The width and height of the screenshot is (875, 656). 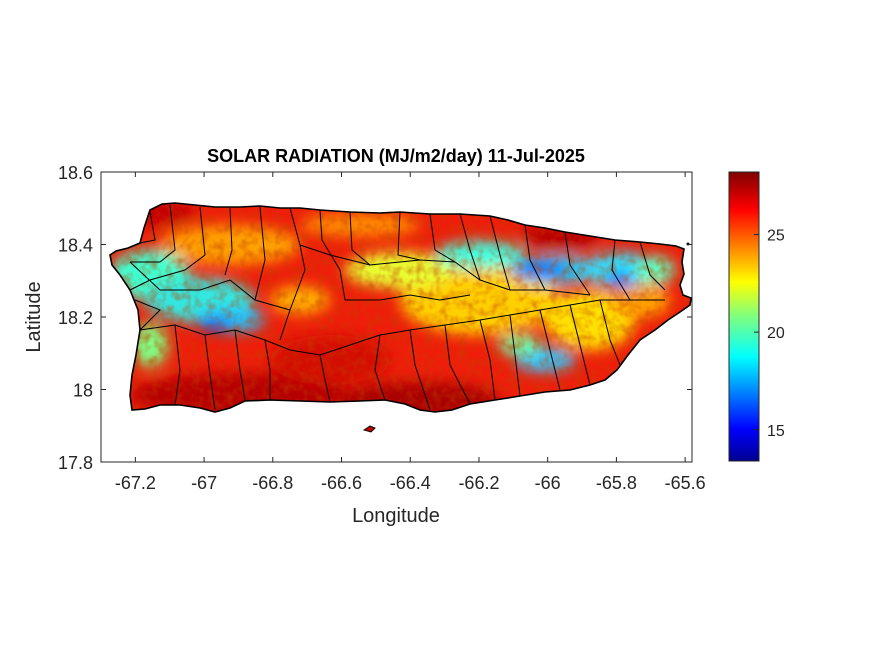 I want to click on colorbar-tick-label: 15, so click(x=776, y=431).